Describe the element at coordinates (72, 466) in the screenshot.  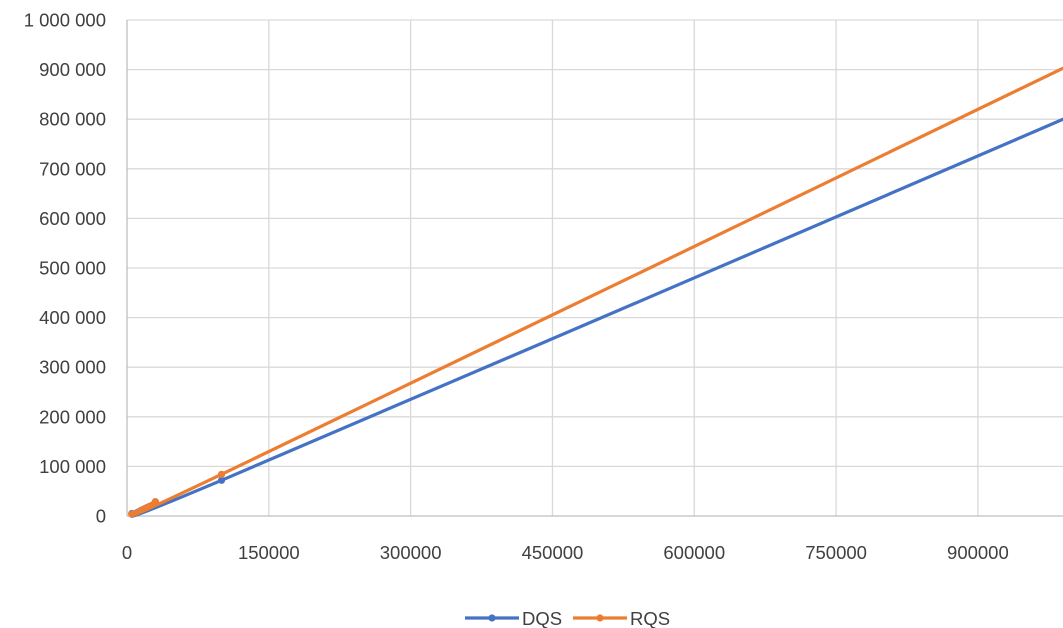
I see `y-tick-label: 100 000` at that location.